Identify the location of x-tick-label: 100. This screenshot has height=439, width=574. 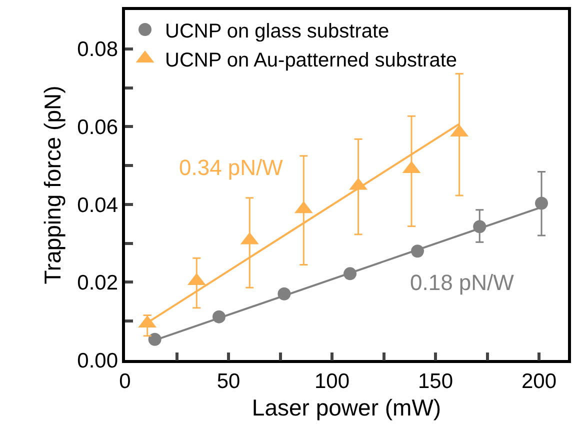
(332, 381).